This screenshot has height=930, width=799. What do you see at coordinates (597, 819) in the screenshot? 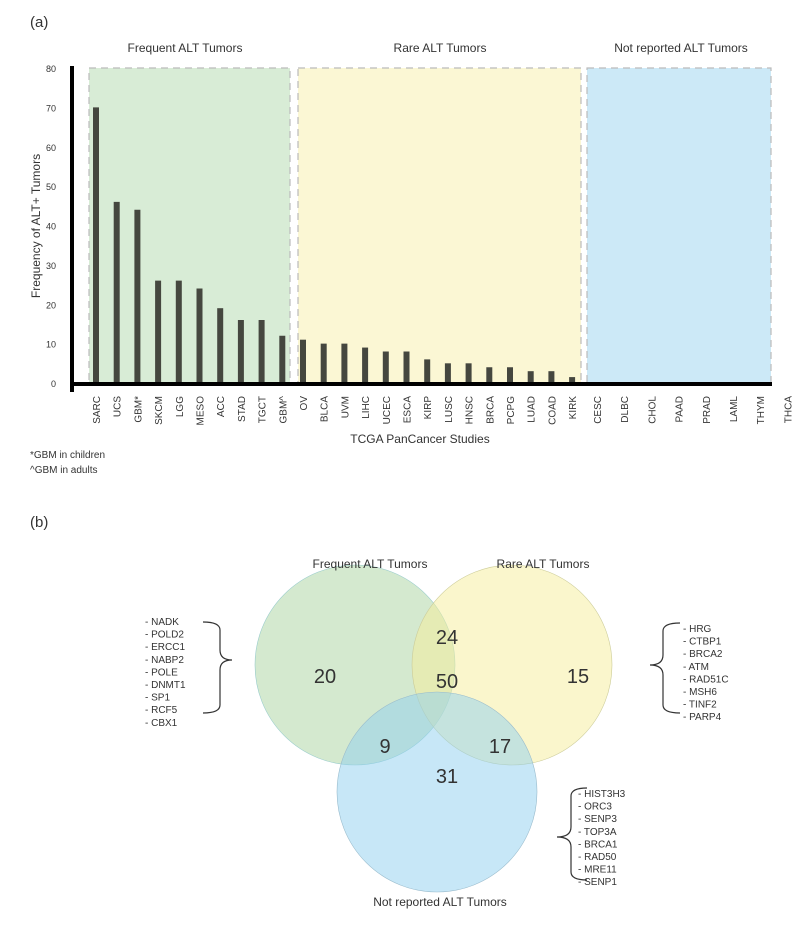
I see `gene-list-item: - SENP3` at bounding box center [597, 819].